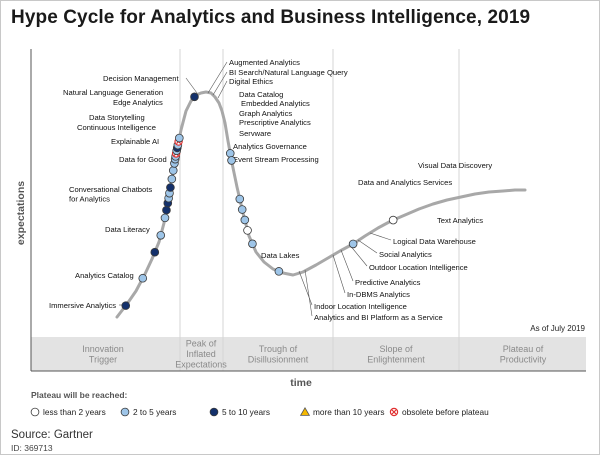 The image size is (600, 456). I want to click on legend-title: Plateau will be reached:, so click(79, 395).